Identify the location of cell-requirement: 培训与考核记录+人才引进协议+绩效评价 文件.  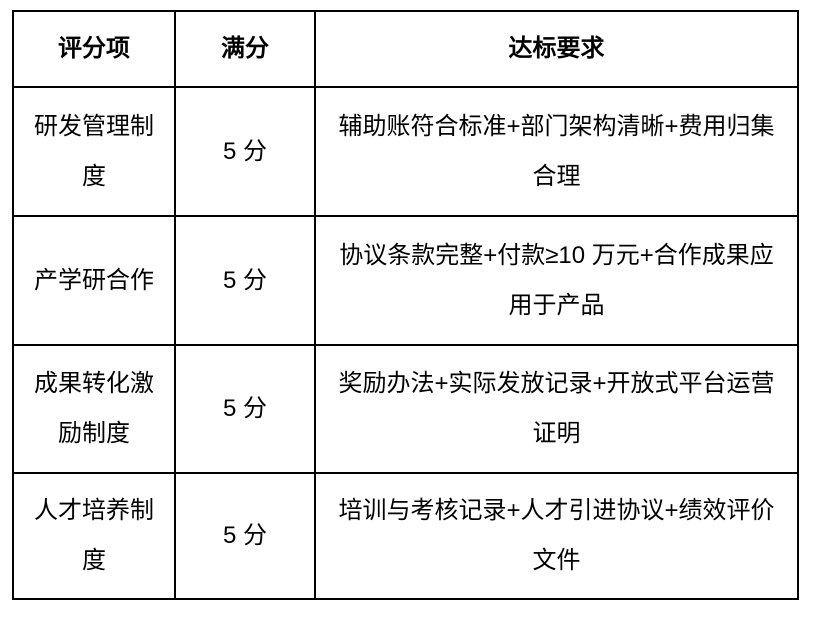
(556, 536).